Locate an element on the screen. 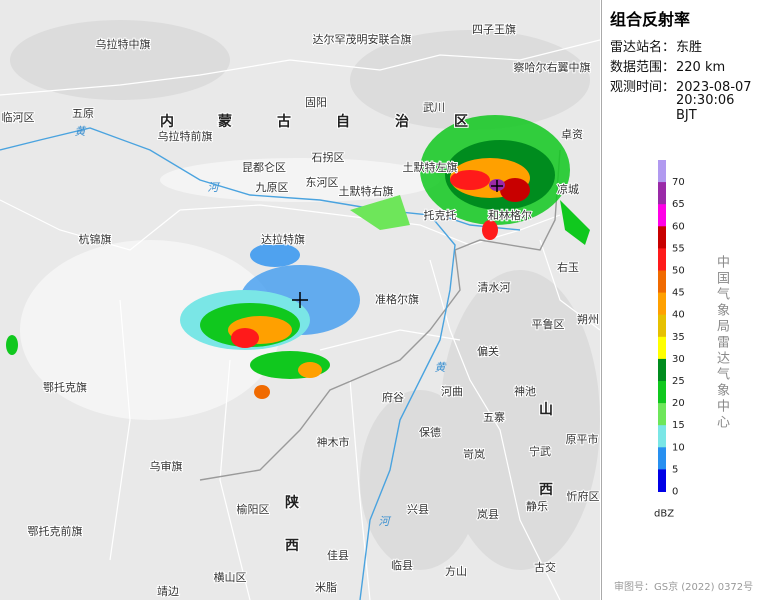  place-label: 临河区 is located at coordinates (18, 117).